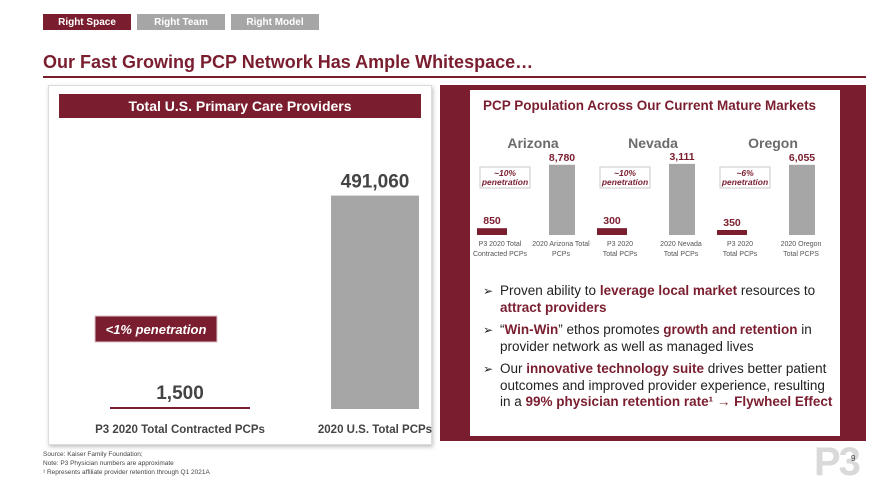 This screenshot has width=880, height=495. Describe the element at coordinates (802, 199) in the screenshot. I see `bar-oregon-total` at that location.